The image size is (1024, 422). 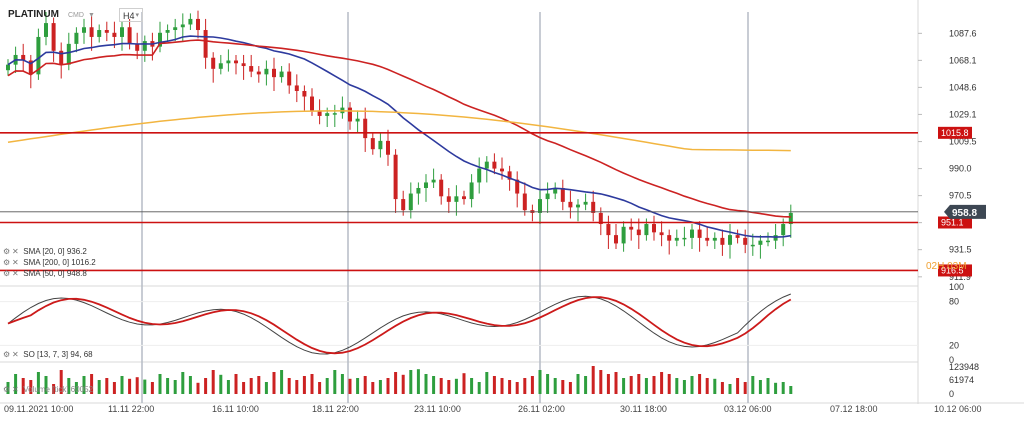 What do you see at coordinates (33, 14) in the screenshot?
I see `symbol-name: PLATINUM` at bounding box center [33, 14].